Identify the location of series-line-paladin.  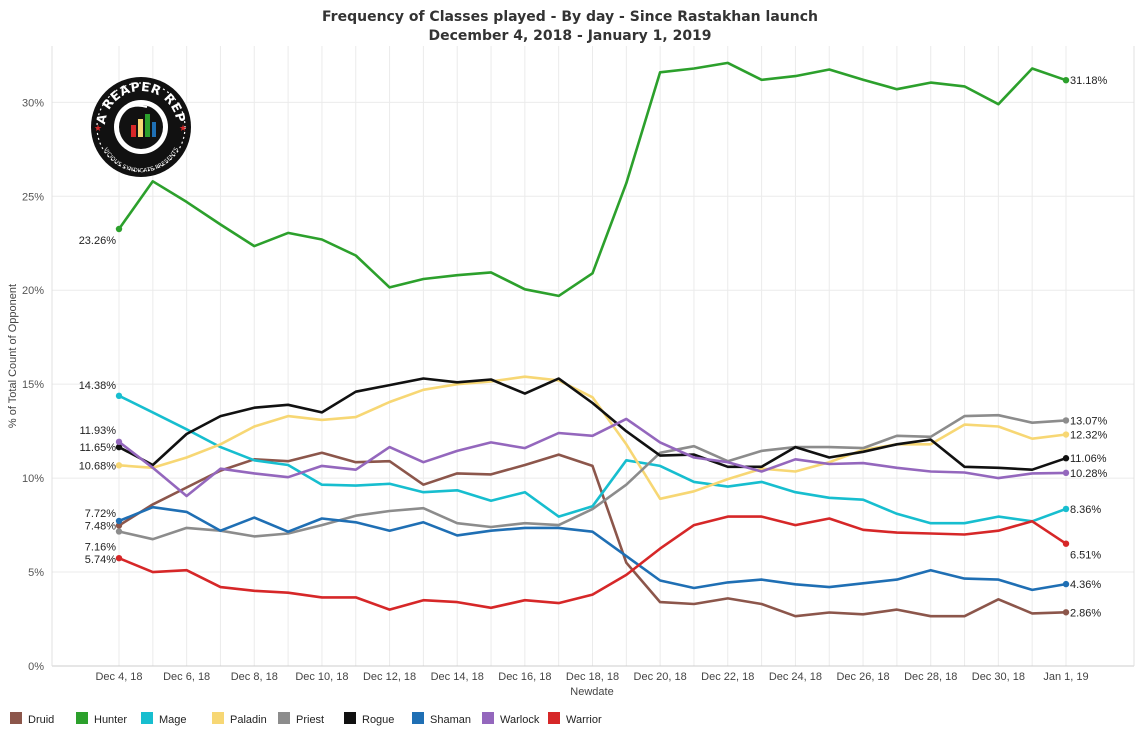
(592, 438).